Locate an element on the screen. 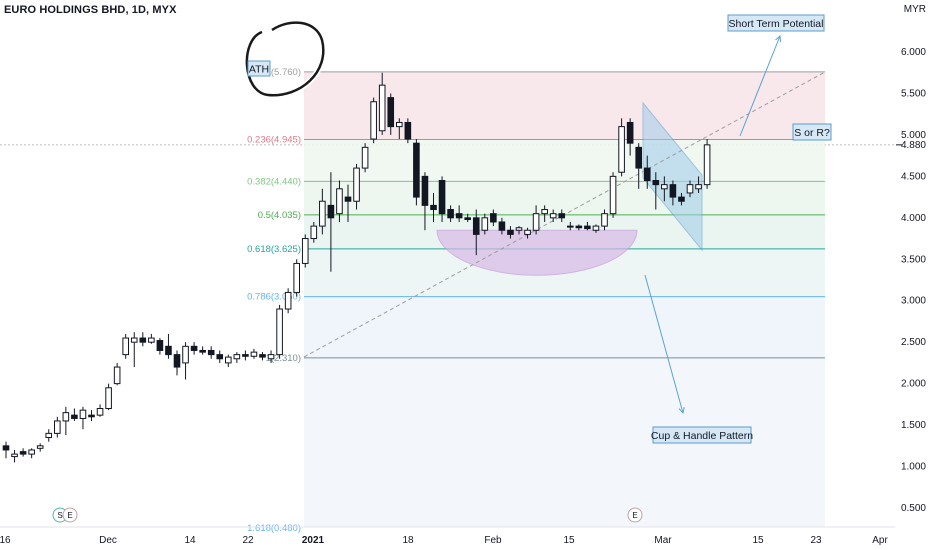  x-tick-label: 2021 is located at coordinates (313, 540).